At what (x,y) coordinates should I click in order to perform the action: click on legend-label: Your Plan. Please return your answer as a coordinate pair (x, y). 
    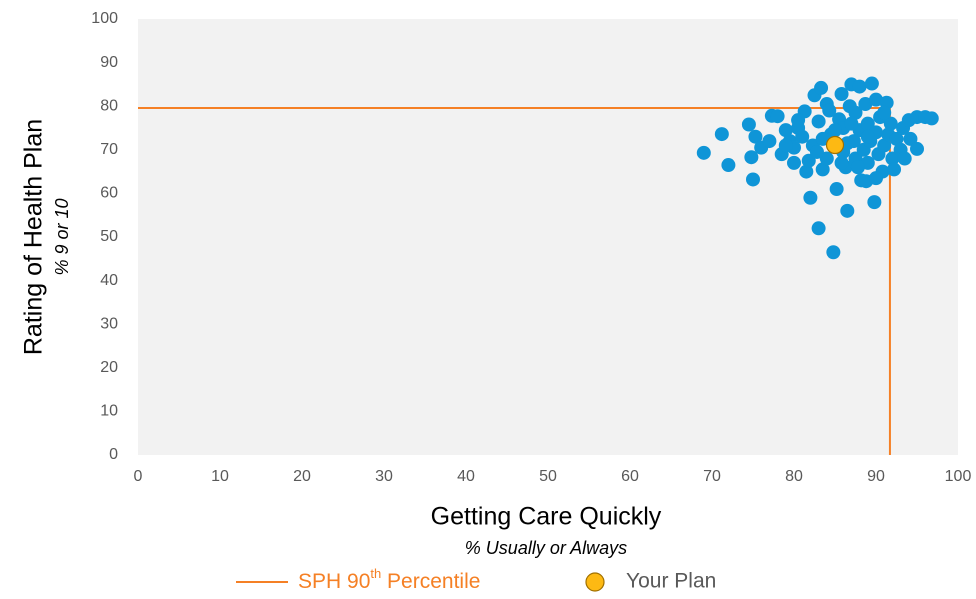
    Looking at the image, I should click on (671, 581).